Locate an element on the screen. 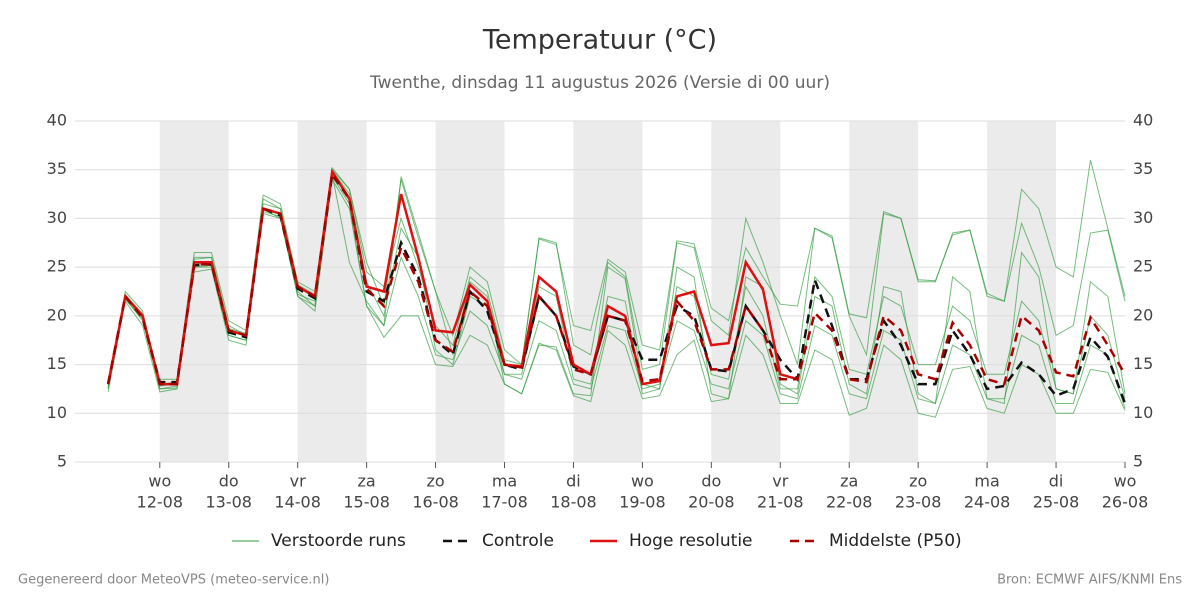  x-tick-label: 26-08 is located at coordinates (1125, 502).